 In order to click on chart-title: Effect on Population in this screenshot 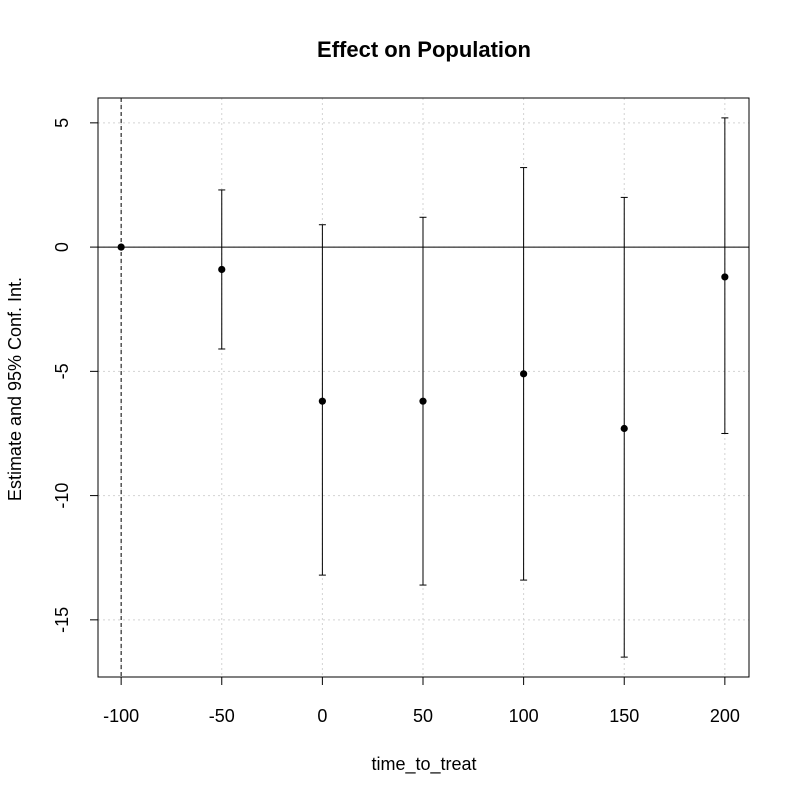, I will do `click(424, 49)`.